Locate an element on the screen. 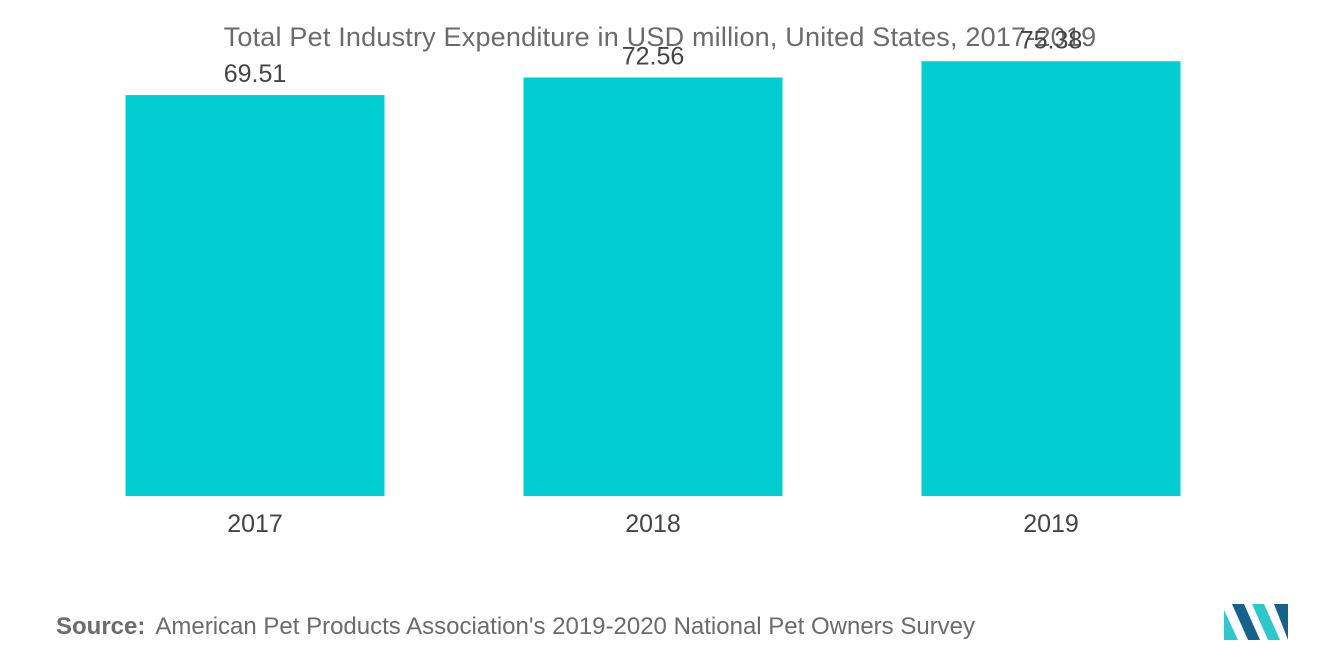 The height and width of the screenshot is (665, 1320). bar-2019 is located at coordinates (1051, 278).